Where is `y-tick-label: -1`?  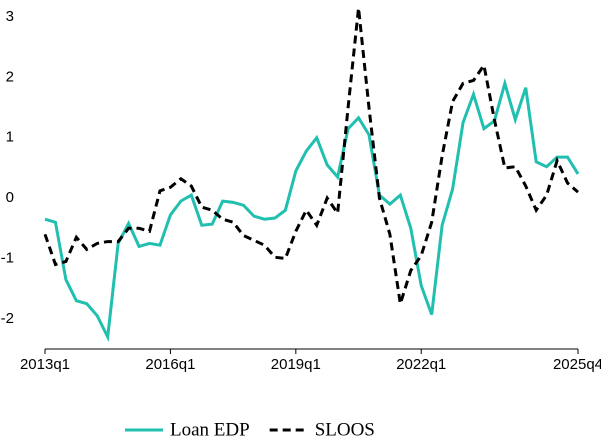 y-tick-label: -1 is located at coordinates (7, 257).